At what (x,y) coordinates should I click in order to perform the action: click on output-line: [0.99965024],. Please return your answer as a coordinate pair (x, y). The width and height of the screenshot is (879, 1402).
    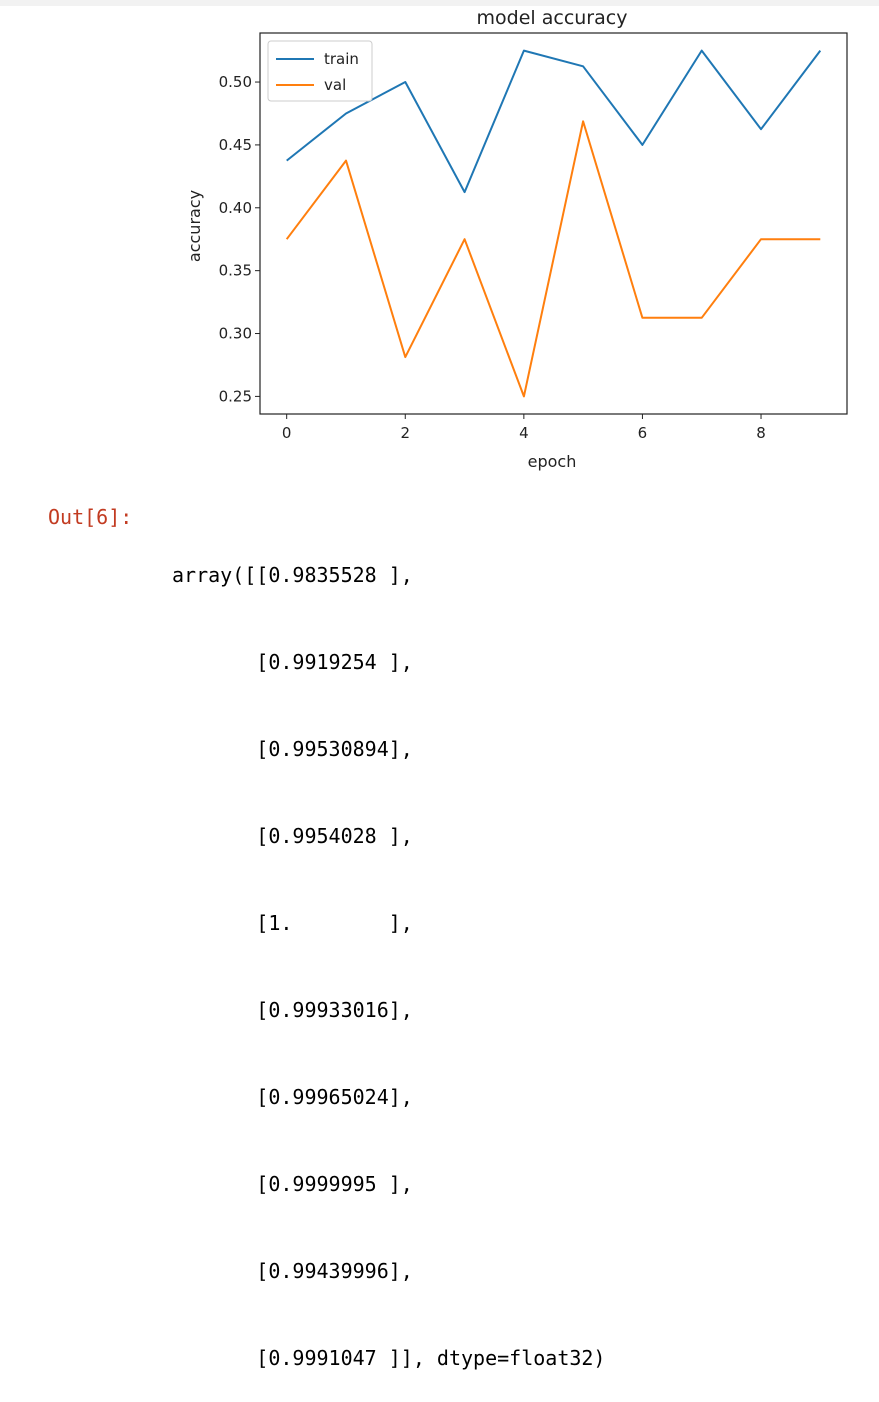
    Looking at the image, I should click on (292, 1097).